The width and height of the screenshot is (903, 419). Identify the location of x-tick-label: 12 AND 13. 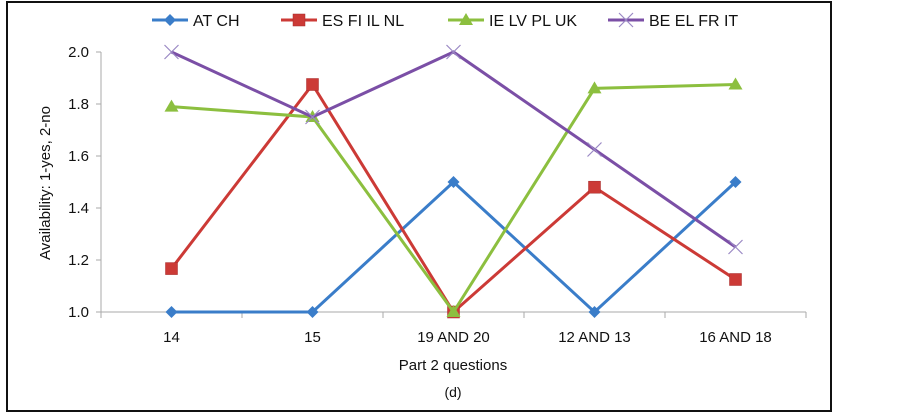
(594, 337).